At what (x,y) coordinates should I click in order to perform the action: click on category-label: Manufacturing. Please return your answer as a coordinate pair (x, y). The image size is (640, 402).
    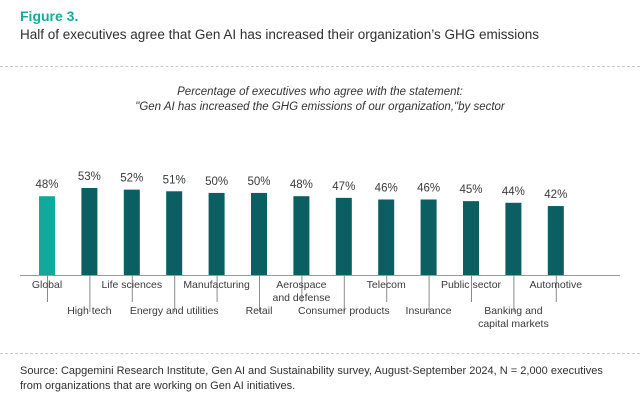
    Looking at the image, I should click on (216, 285).